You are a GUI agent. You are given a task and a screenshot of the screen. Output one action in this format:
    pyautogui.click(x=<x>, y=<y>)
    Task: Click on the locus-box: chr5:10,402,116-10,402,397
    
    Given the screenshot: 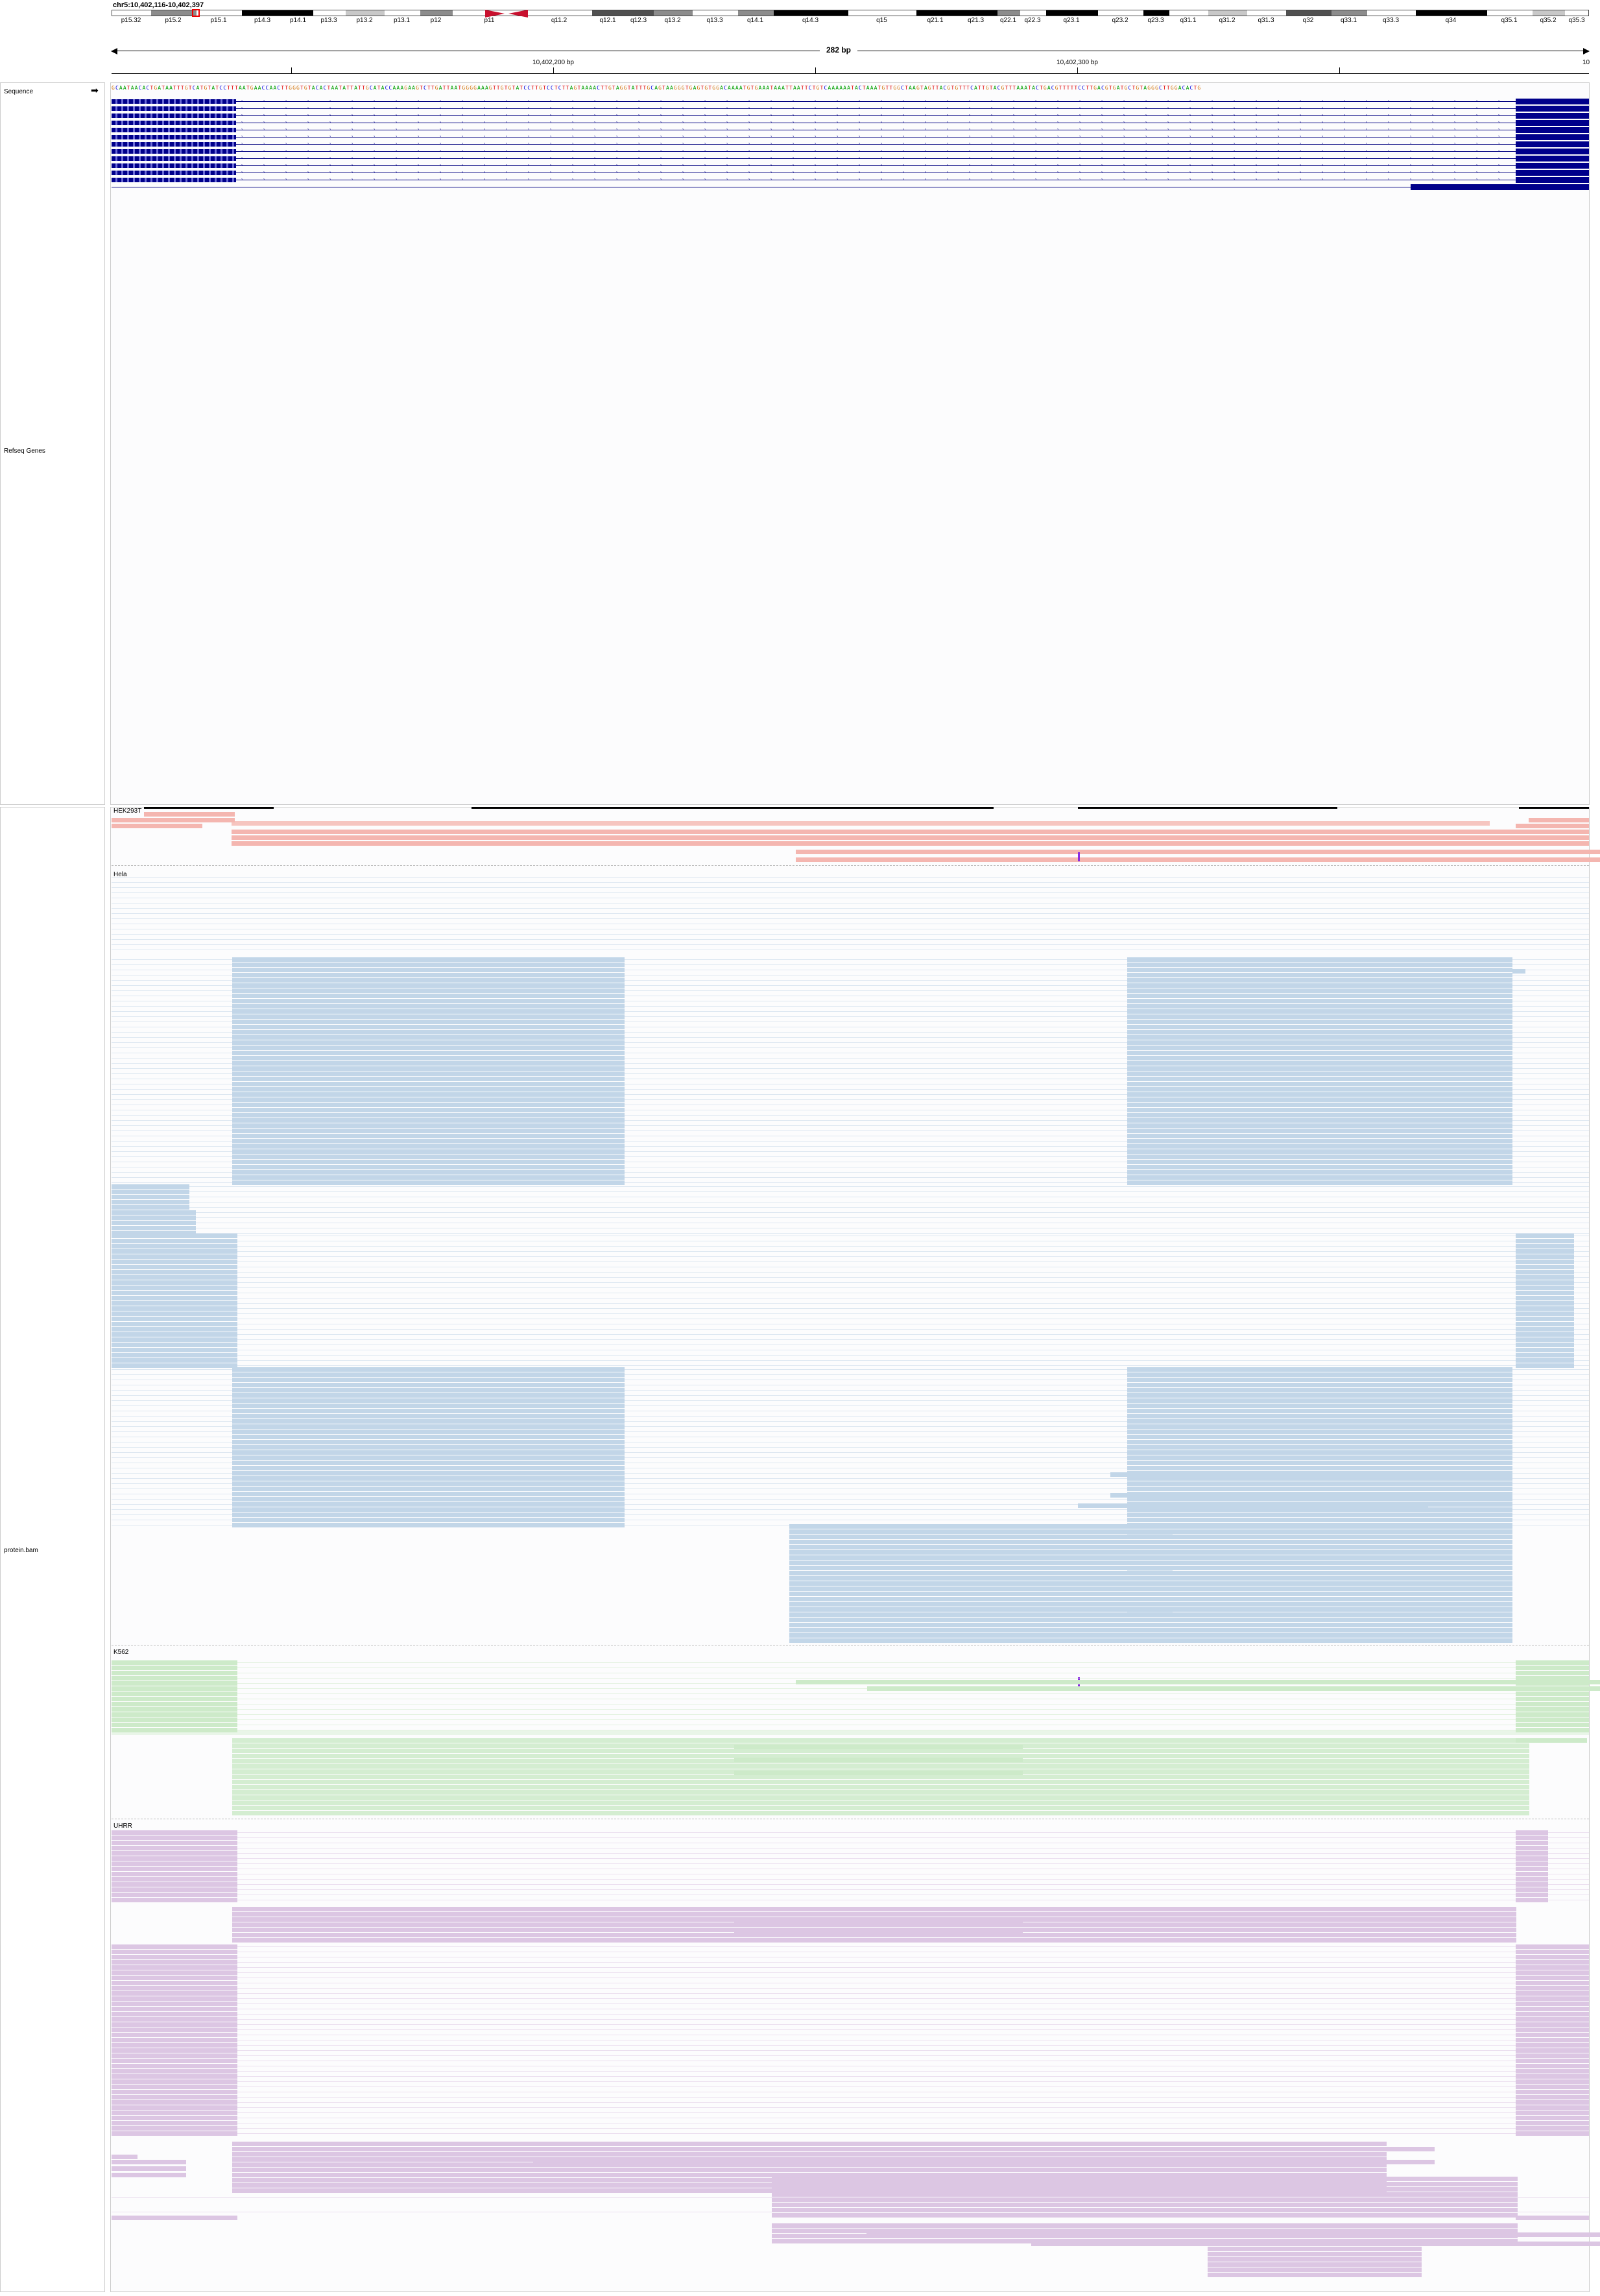 What is the action you would take?
    pyautogui.click(x=158, y=5)
    